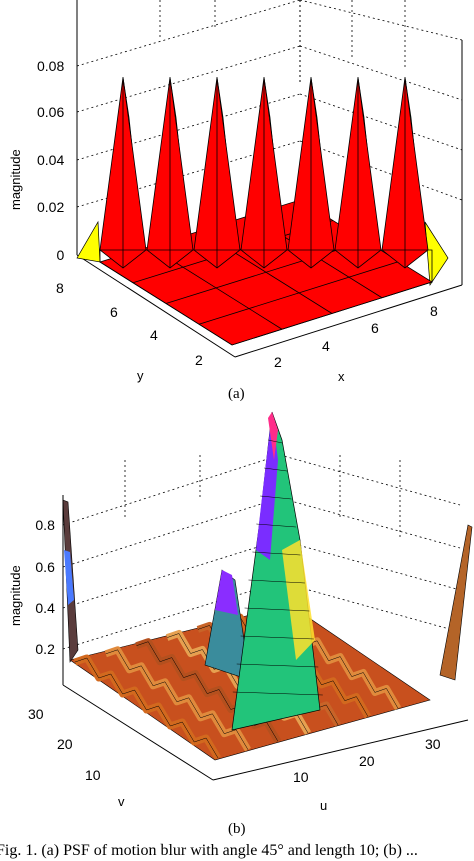  What do you see at coordinates (226, 592) in the screenshot?
I see `secondary-peak-top` at bounding box center [226, 592].